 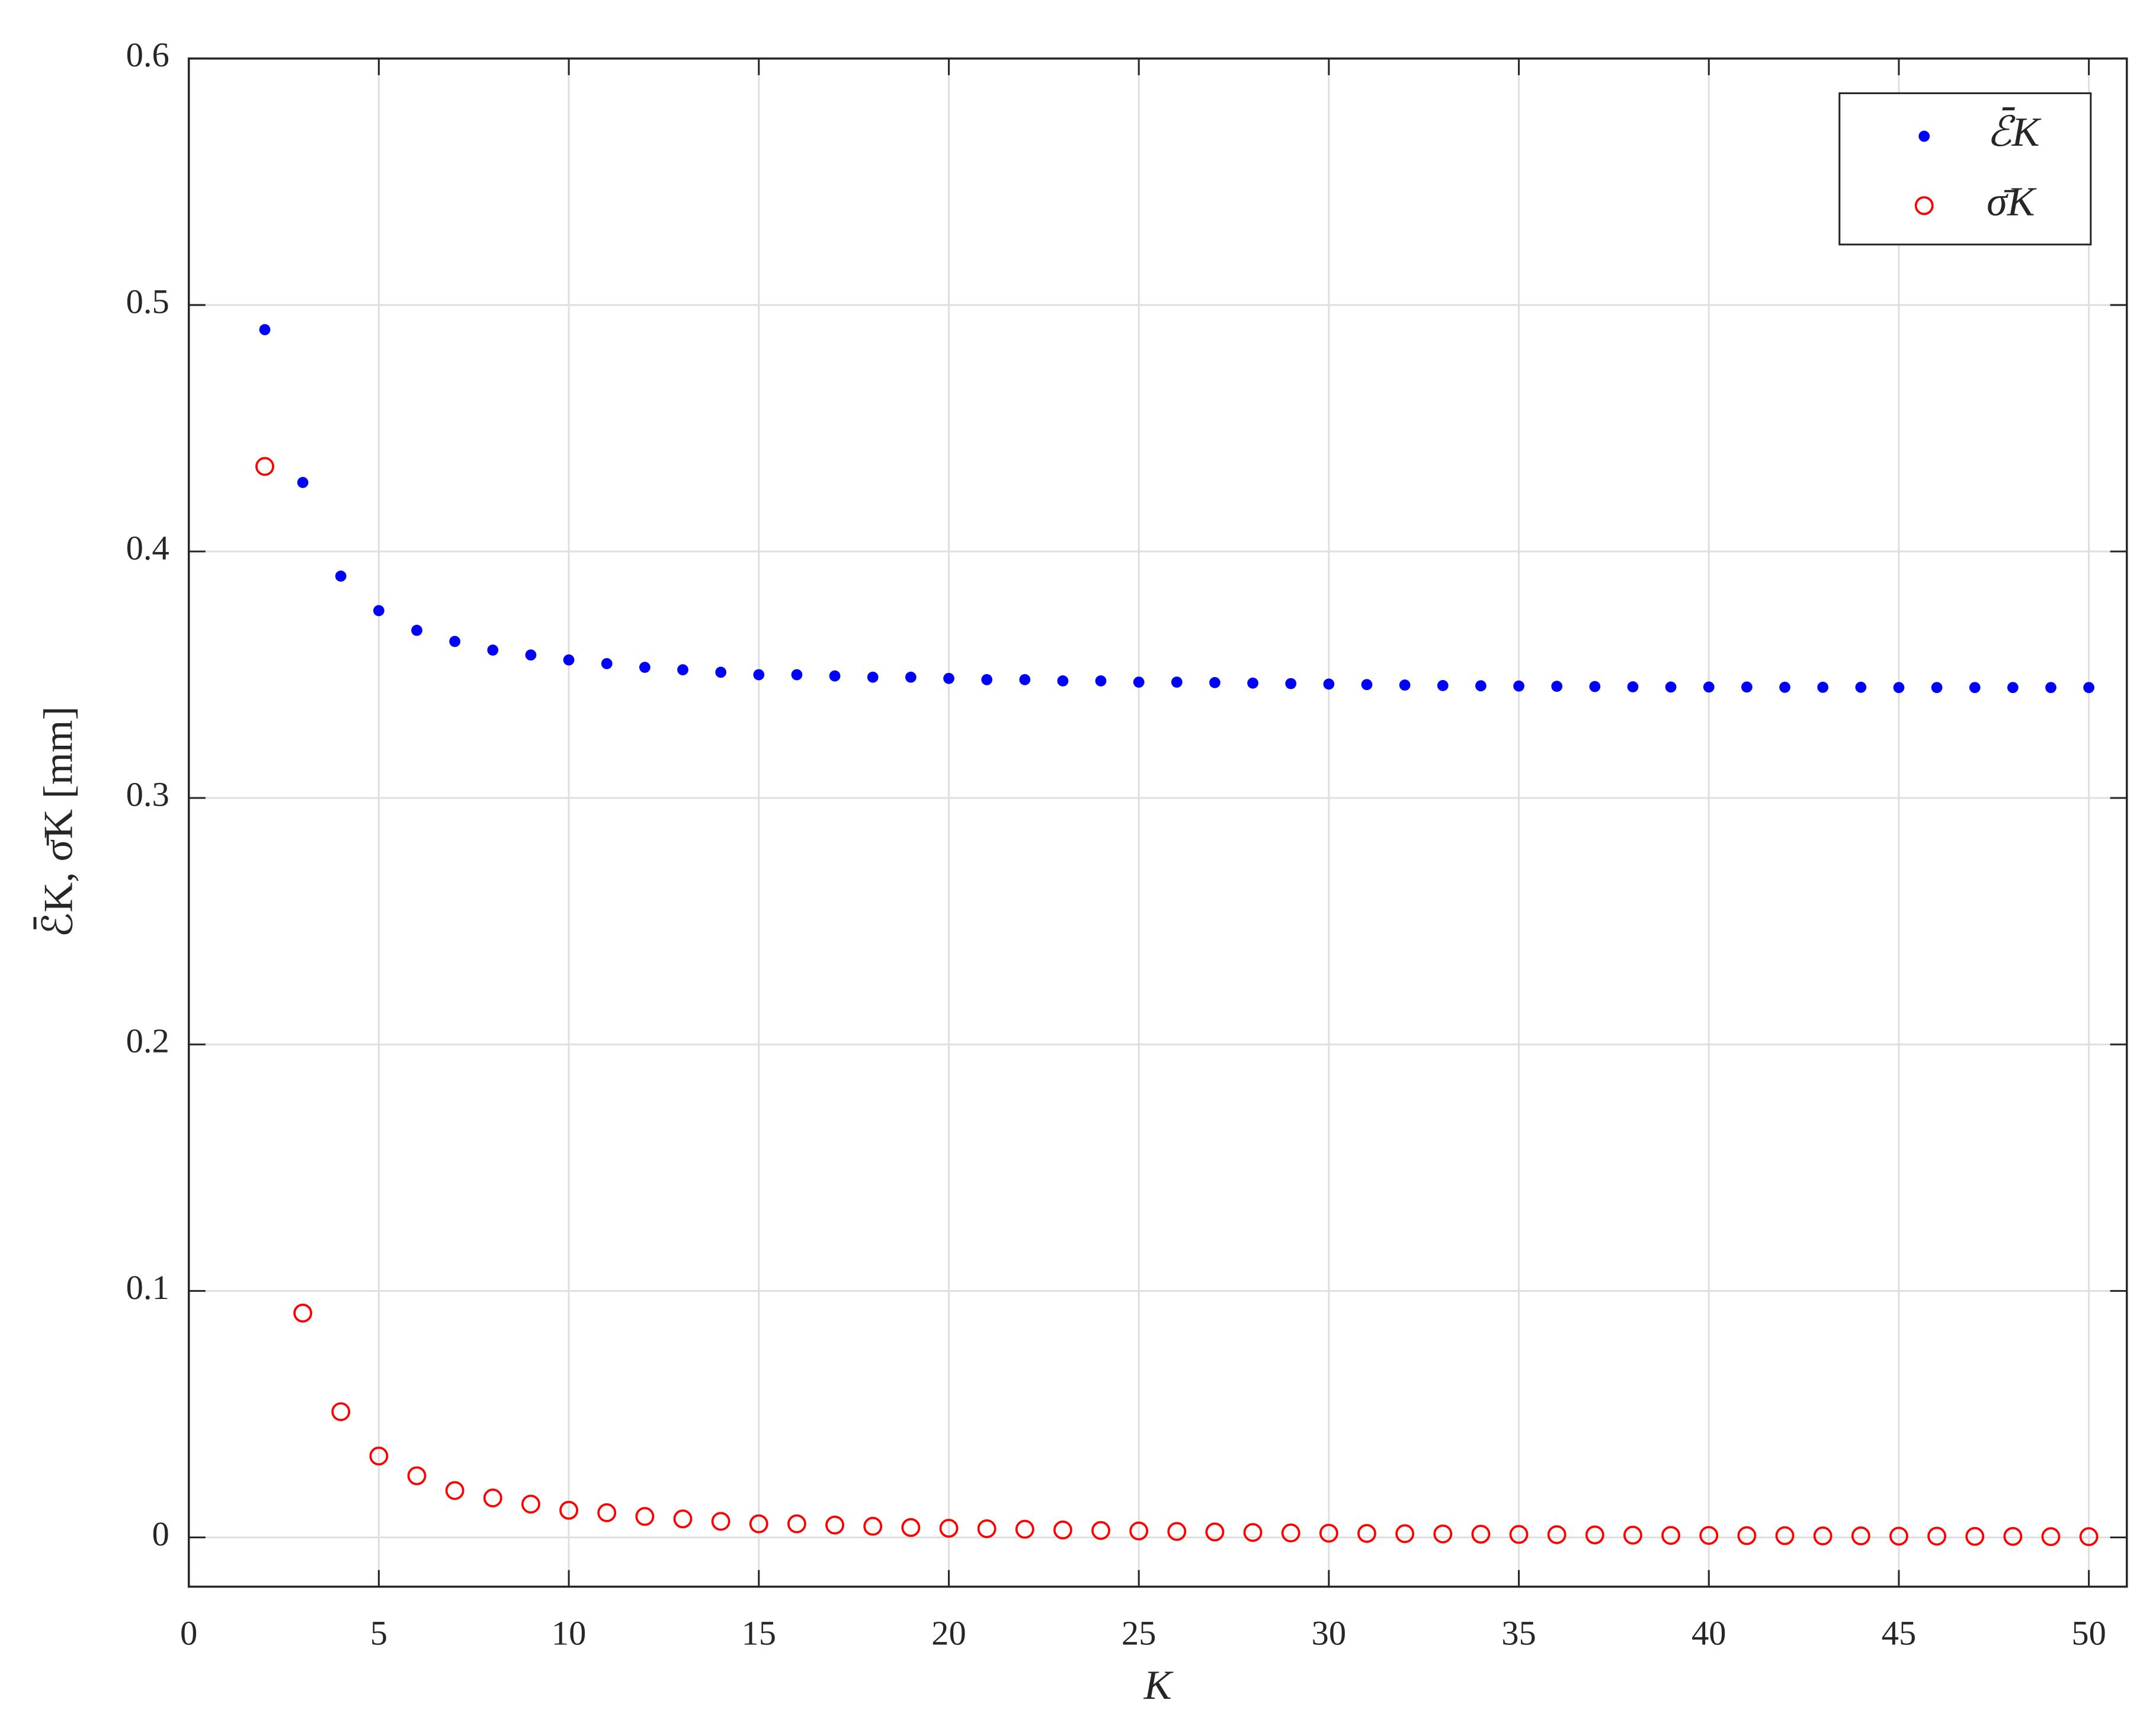 What do you see at coordinates (58, 822) in the screenshot?
I see `y-axis-label: ℰ̄K, σ̄K [mm]` at bounding box center [58, 822].